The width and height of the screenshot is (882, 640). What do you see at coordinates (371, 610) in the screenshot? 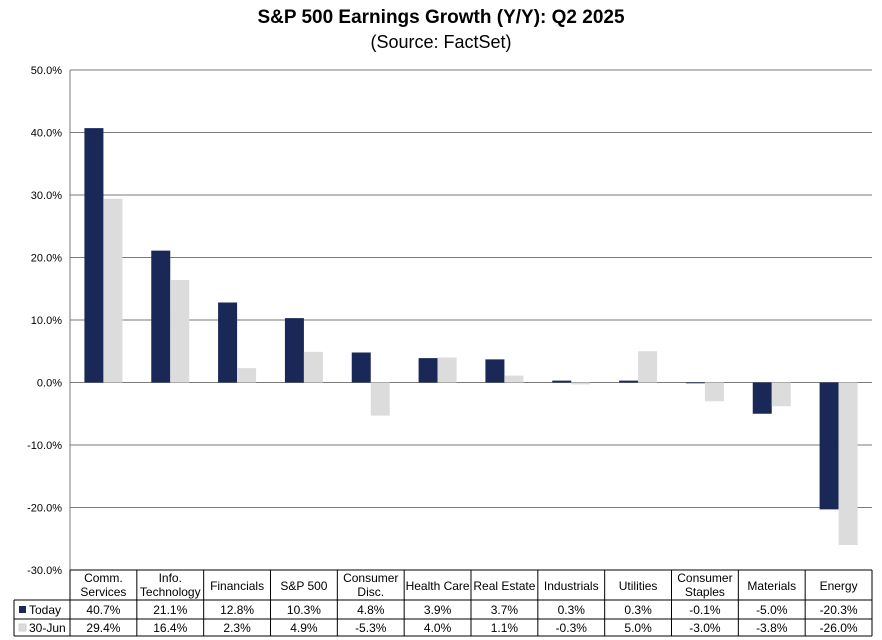
I see `data-label: 4.8%` at bounding box center [371, 610].